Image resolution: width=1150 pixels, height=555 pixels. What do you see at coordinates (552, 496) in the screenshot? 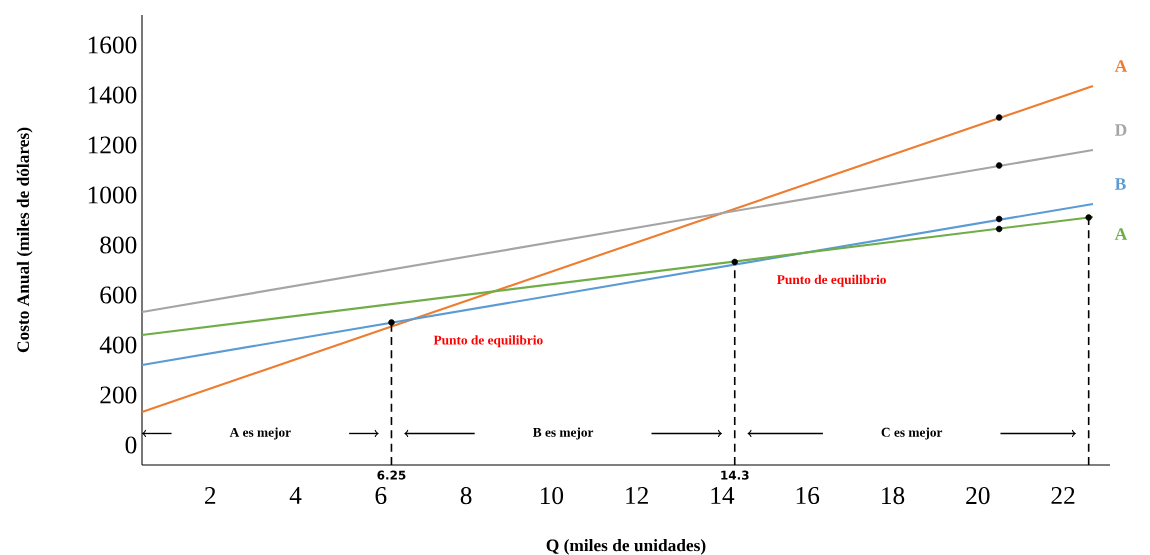
I see `x-tick-label: 10` at bounding box center [552, 496].